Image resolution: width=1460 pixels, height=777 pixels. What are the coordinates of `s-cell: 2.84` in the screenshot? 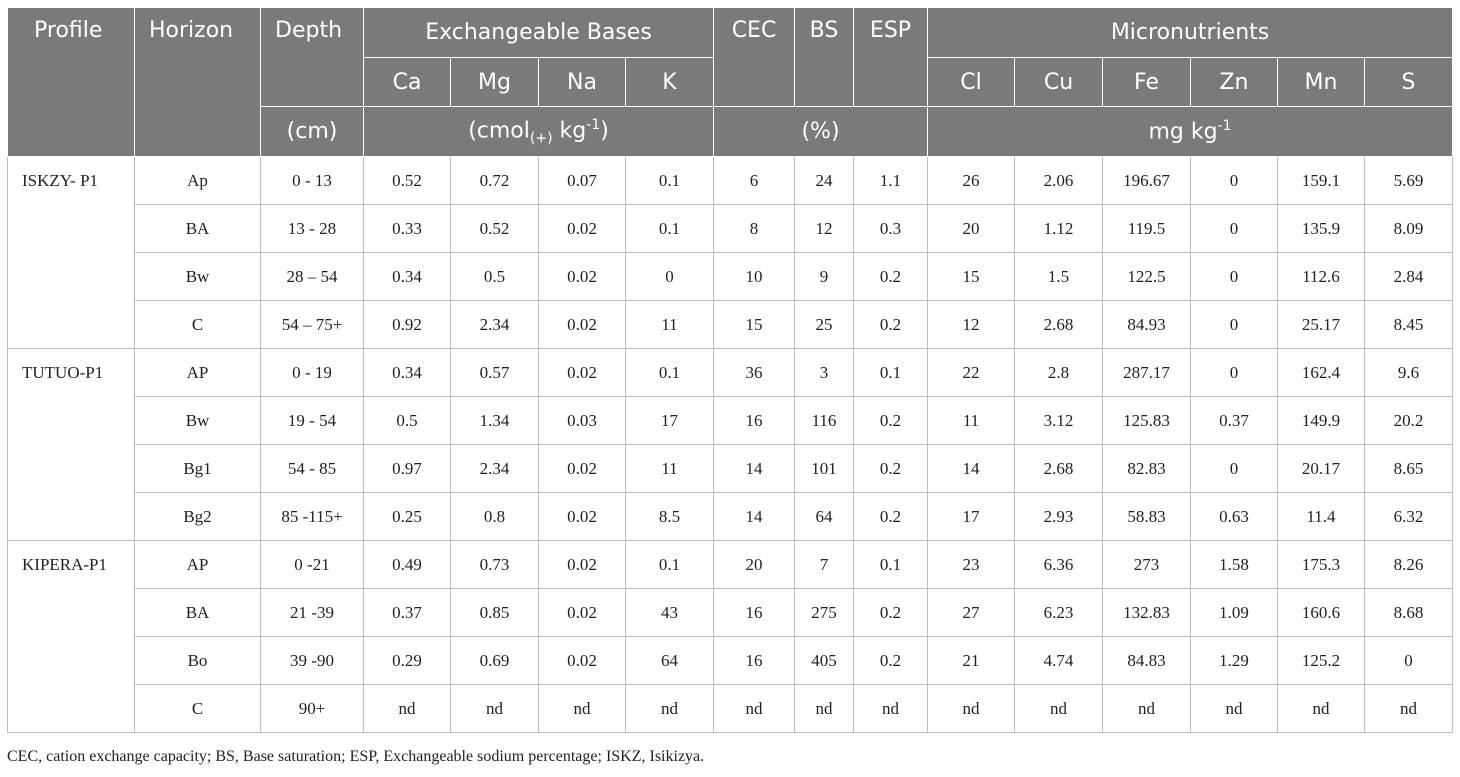 It's located at (1408, 276).